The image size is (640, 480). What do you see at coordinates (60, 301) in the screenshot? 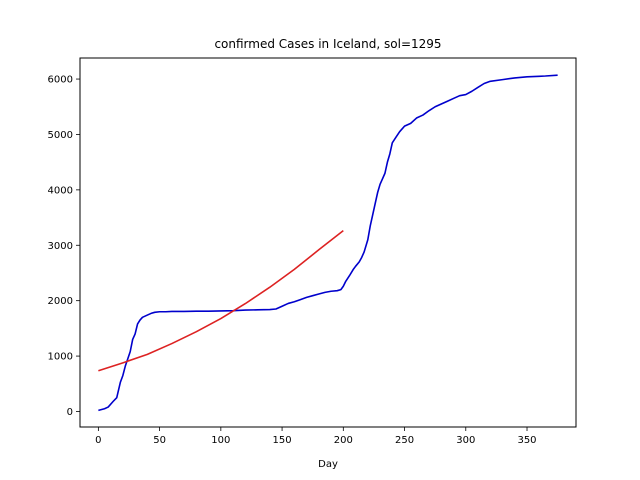
I see `y-tick-label: 2000` at bounding box center [60, 301].